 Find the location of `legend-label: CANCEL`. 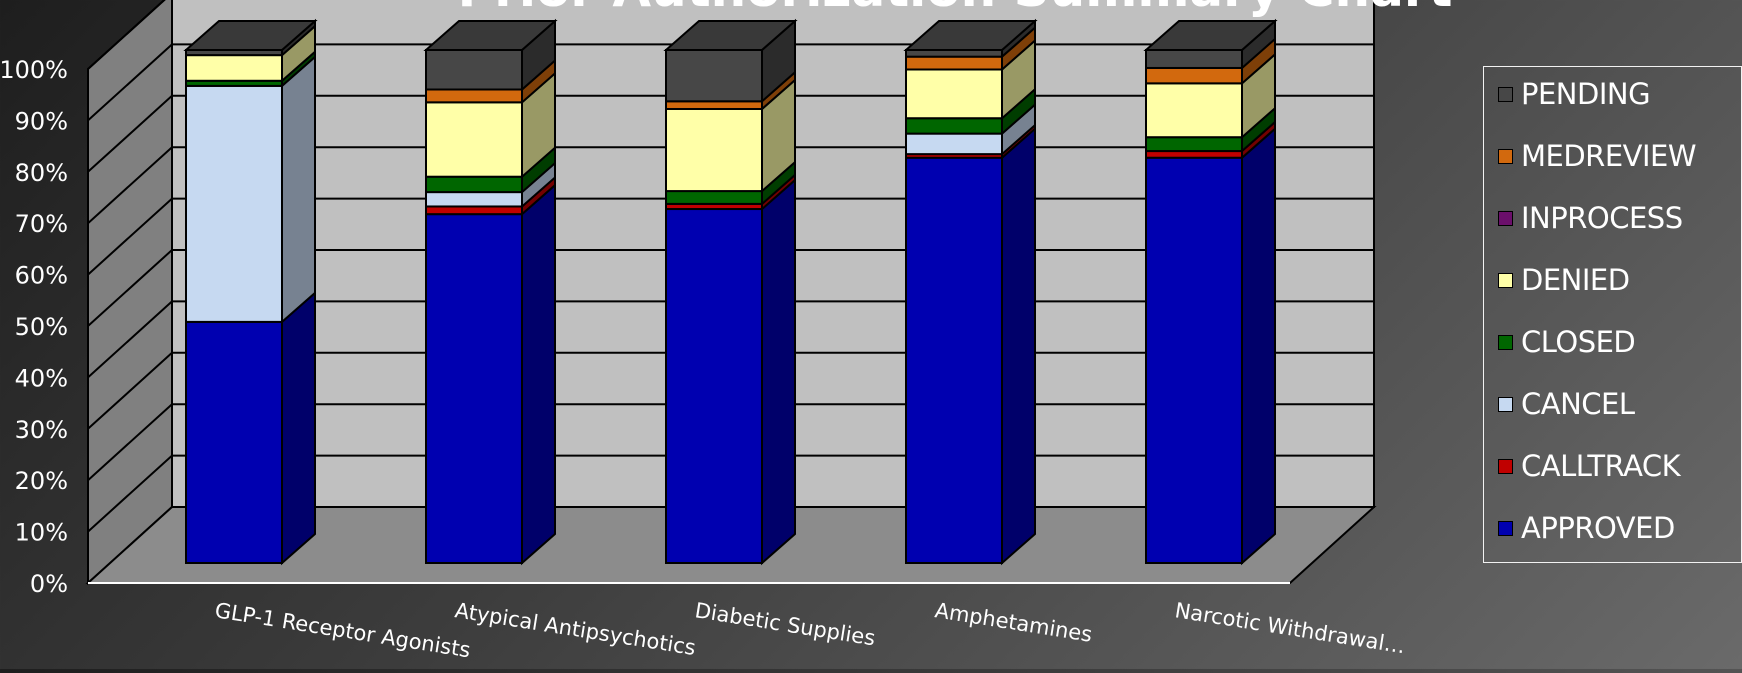

legend-label: CANCEL is located at coordinates (1578, 404).